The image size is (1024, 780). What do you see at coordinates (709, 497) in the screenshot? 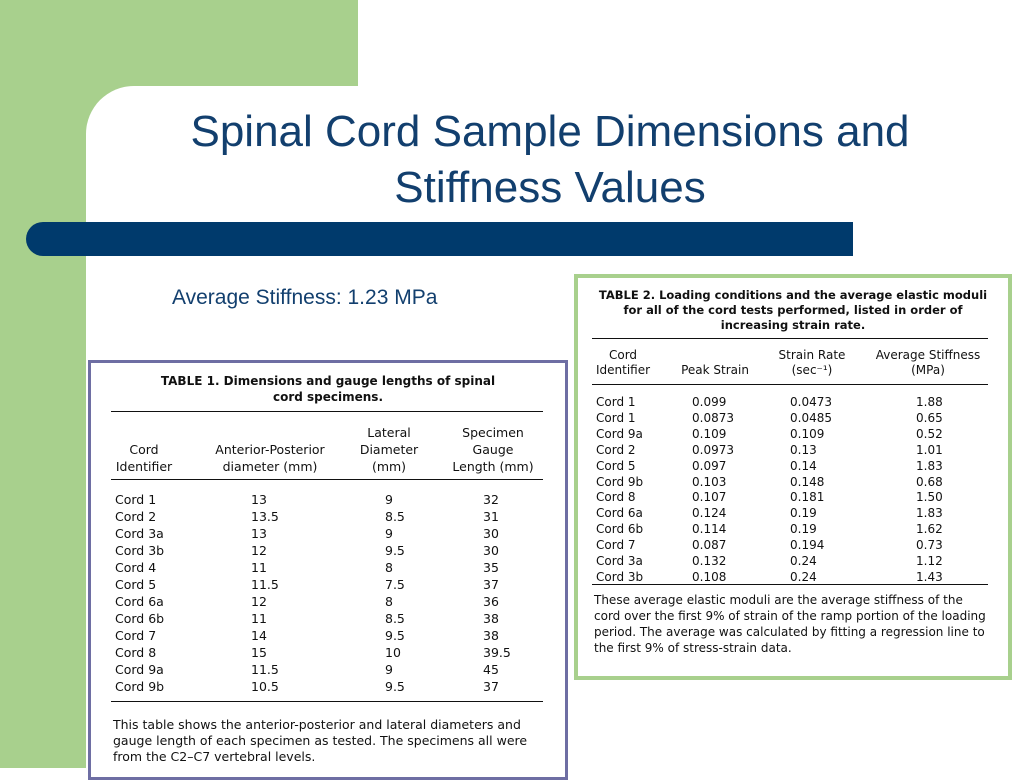
I see `table-2-cell-peak-strain: 0.107` at bounding box center [709, 497].